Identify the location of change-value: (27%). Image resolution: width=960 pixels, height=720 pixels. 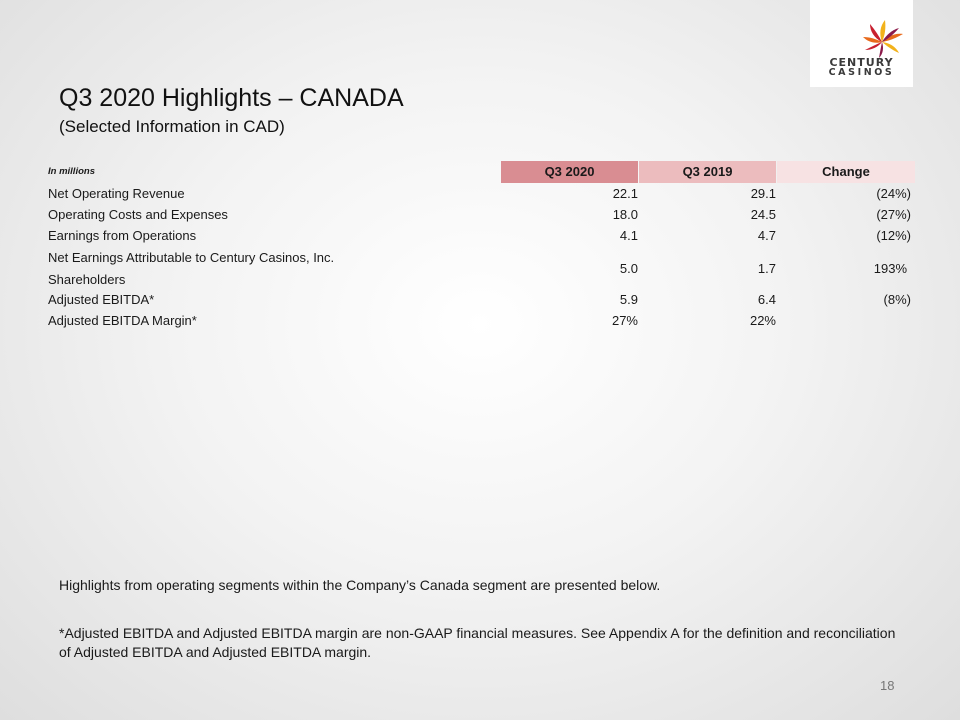
(893, 214).